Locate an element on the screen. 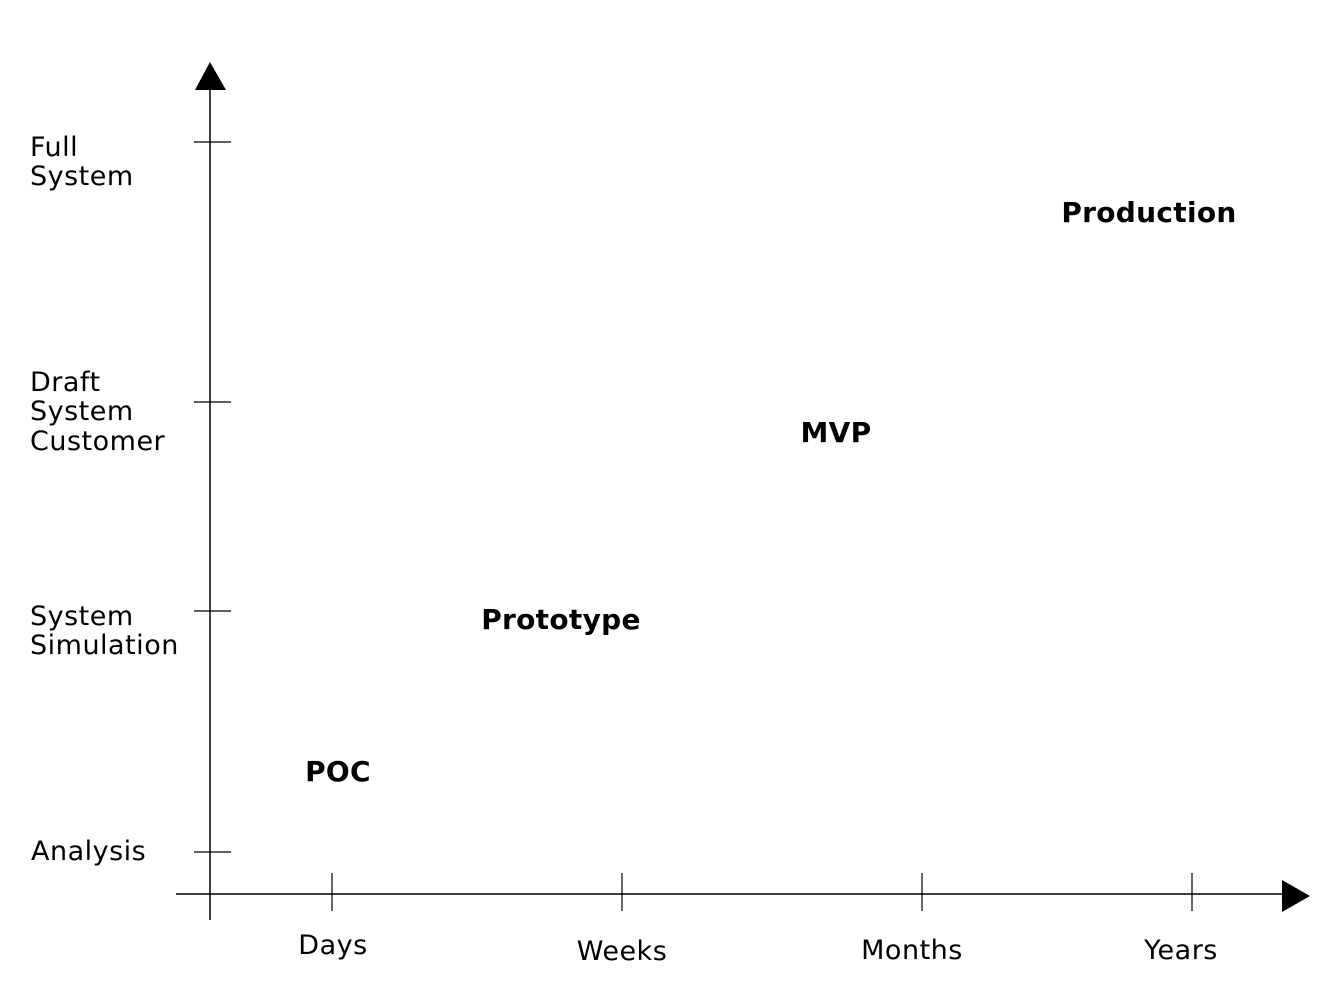  x-axis-arrowhead is located at coordinates (1296, 896).